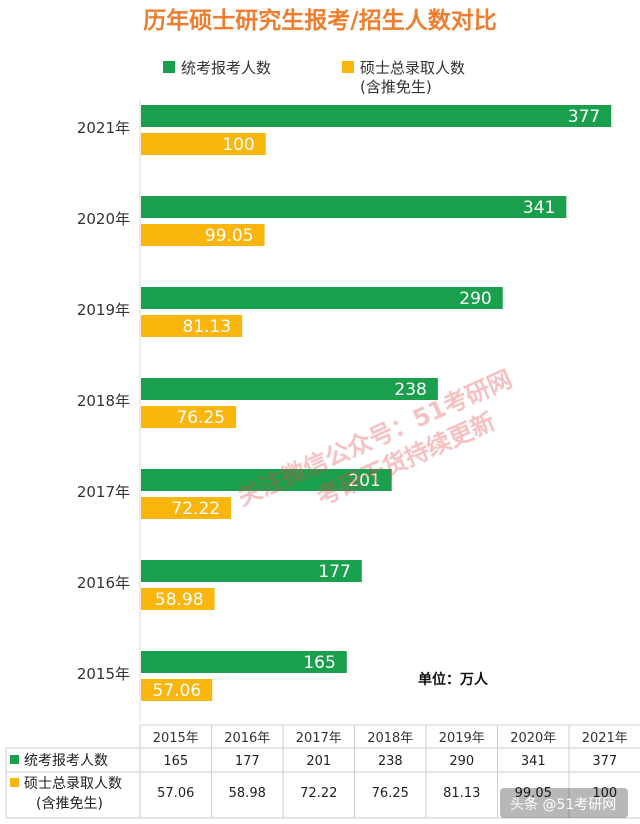  What do you see at coordinates (103, 674) in the screenshot?
I see `category-label: 2015年` at bounding box center [103, 674].